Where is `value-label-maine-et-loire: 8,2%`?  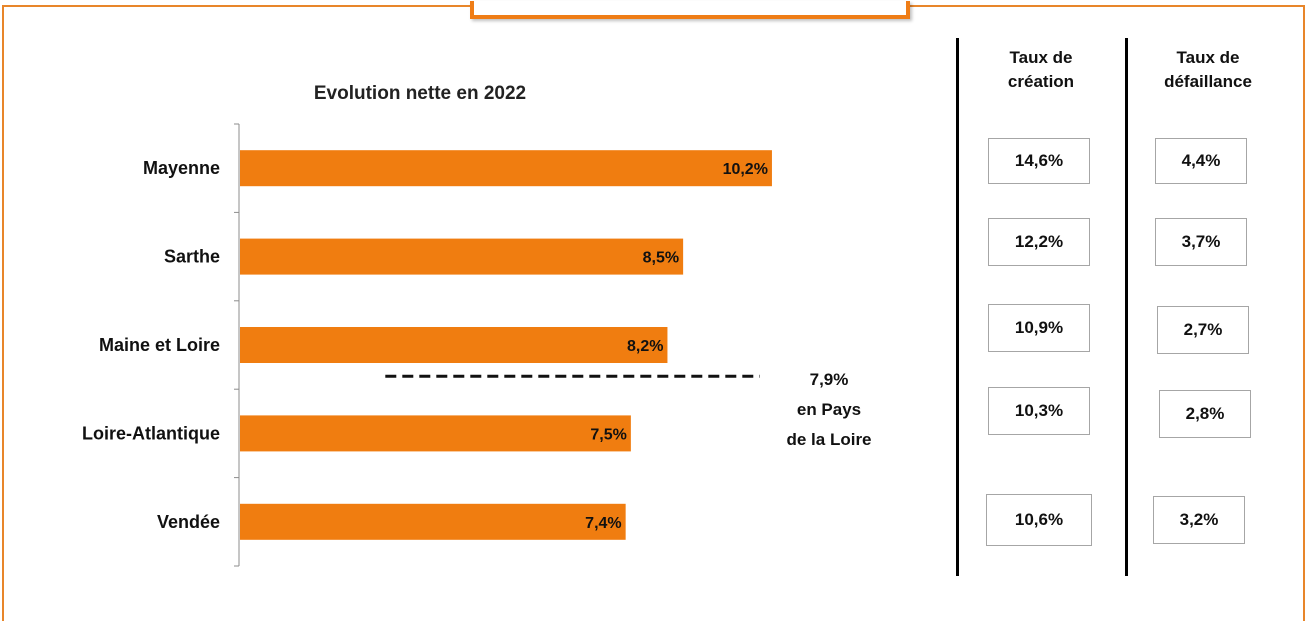
value-label-maine-et-loire: 8,2% is located at coordinates (645, 346).